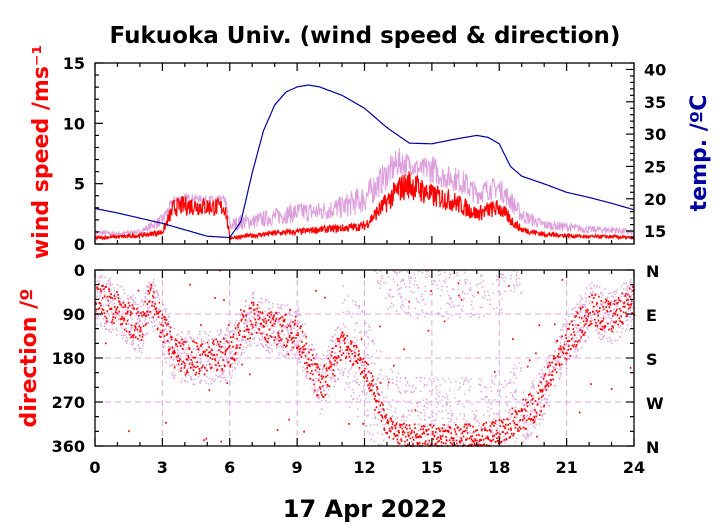 This screenshot has width=720, height=530. Describe the element at coordinates (432, 467) in the screenshot. I see `x-tick-label: 15` at that location.